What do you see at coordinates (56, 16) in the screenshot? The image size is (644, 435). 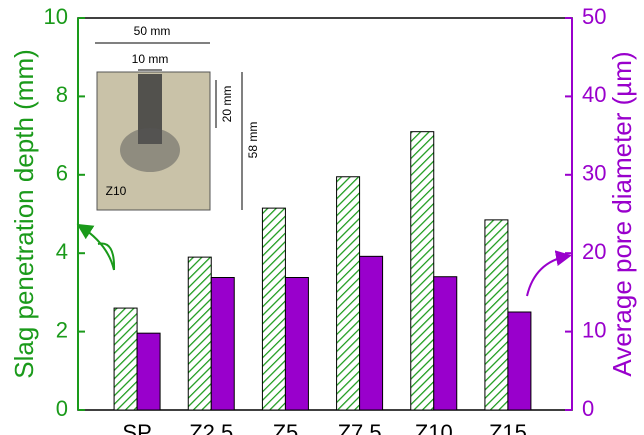 I see `y-tick-label: 10` at bounding box center [56, 16].